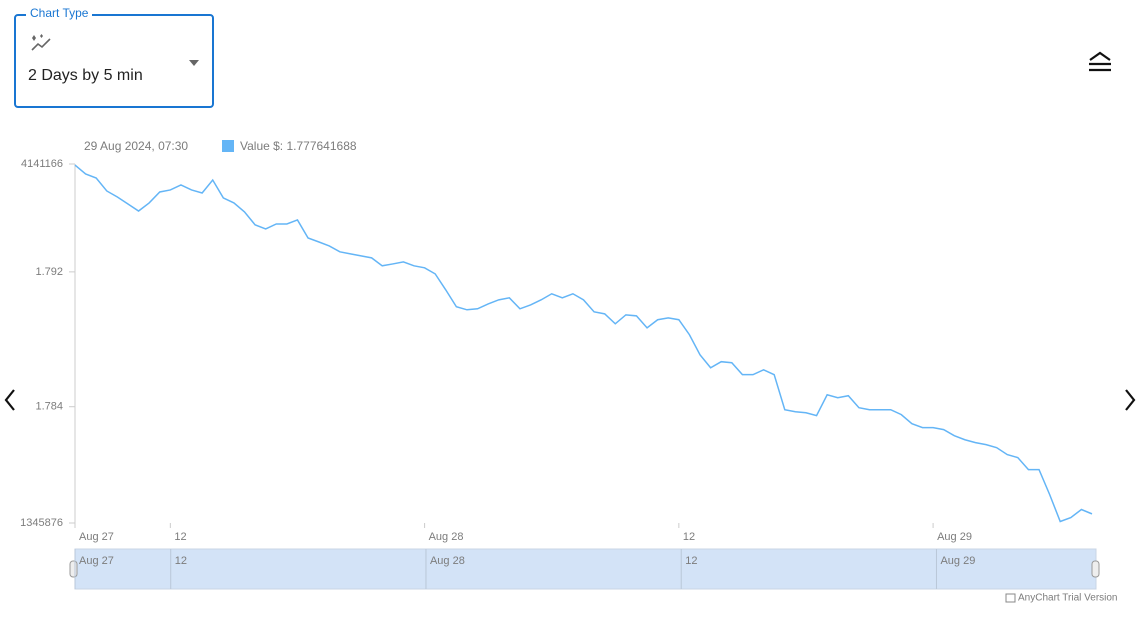 The width and height of the screenshot is (1136, 636). What do you see at coordinates (41, 42) in the screenshot?
I see `chart-type-icon` at bounding box center [41, 42].